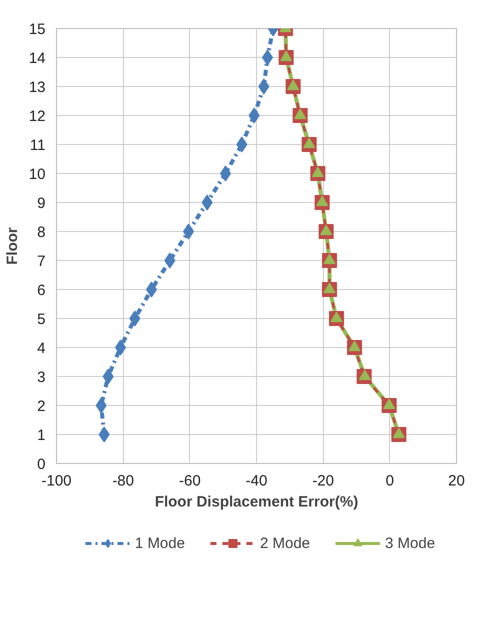 This screenshot has width=486, height=628. Describe the element at coordinates (37, 58) in the screenshot. I see `y-tick-label: 14` at that location.